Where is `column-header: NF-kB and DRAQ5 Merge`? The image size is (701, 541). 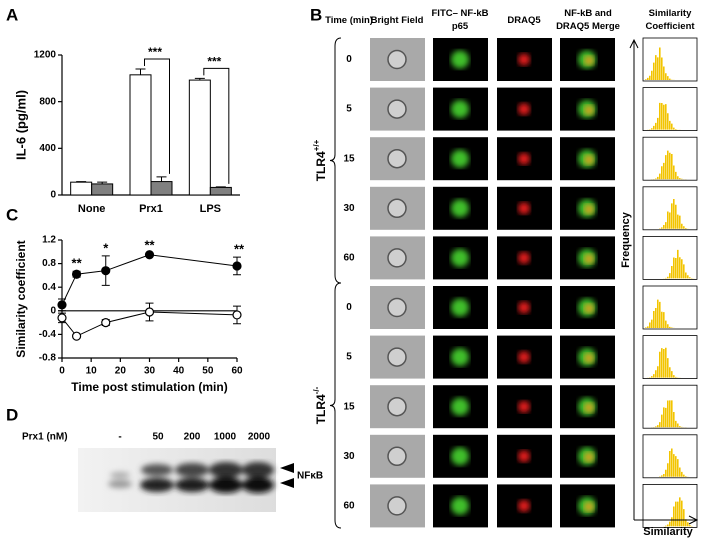
column-header: NF-kB and DRAQ5 Merge is located at coordinates (588, 20).